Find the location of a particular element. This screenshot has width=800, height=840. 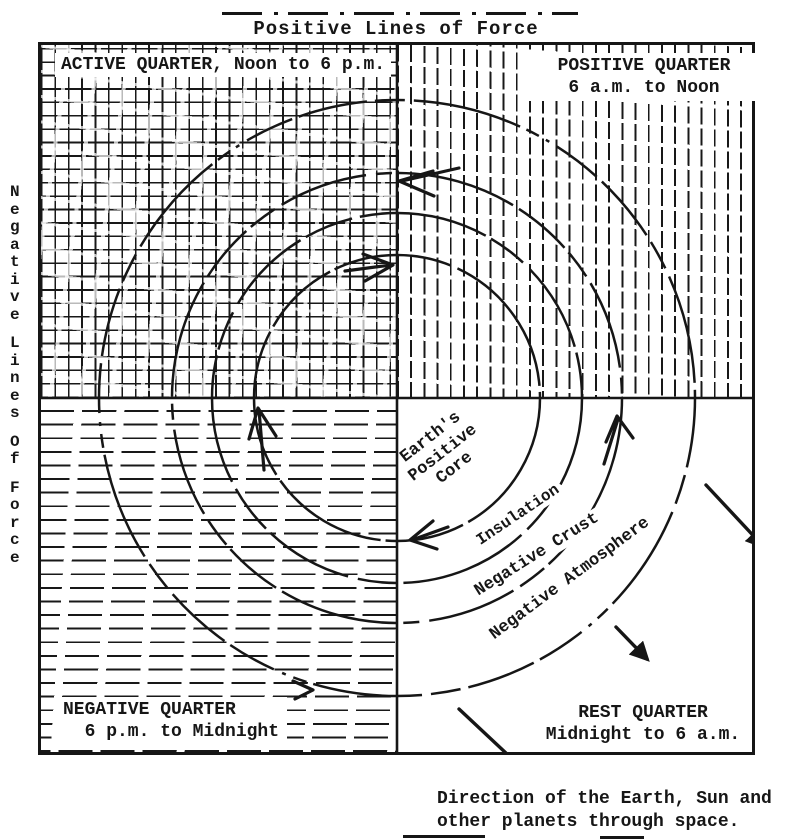

vertical-word: Force is located at coordinates (15, 522).